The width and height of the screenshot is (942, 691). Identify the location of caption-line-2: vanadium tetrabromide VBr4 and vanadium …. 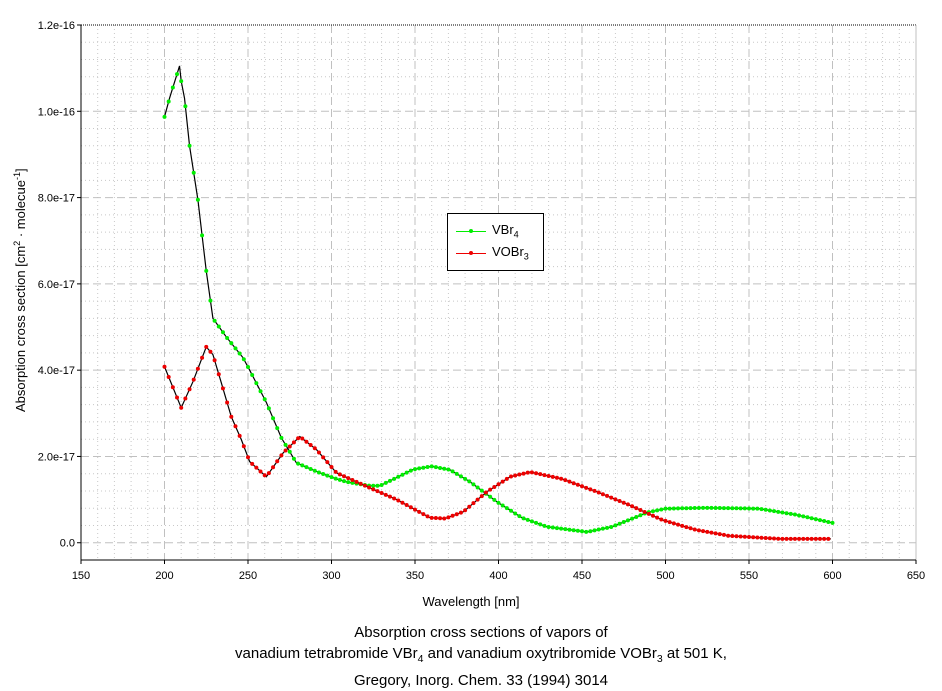
(481, 655).